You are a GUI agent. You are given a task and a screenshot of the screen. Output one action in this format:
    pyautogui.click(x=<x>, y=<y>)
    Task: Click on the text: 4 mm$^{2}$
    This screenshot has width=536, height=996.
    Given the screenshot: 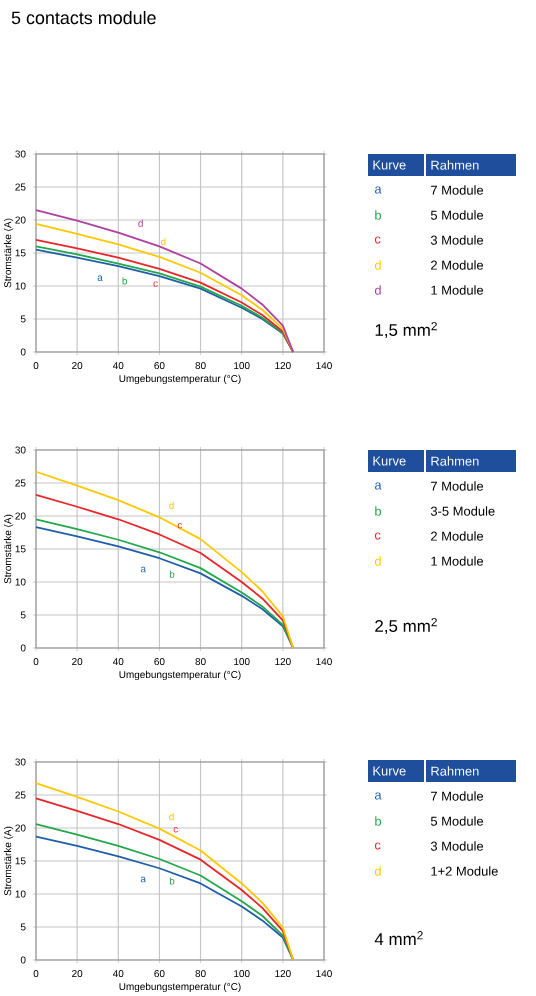 What is the action you would take?
    pyautogui.click(x=398, y=938)
    